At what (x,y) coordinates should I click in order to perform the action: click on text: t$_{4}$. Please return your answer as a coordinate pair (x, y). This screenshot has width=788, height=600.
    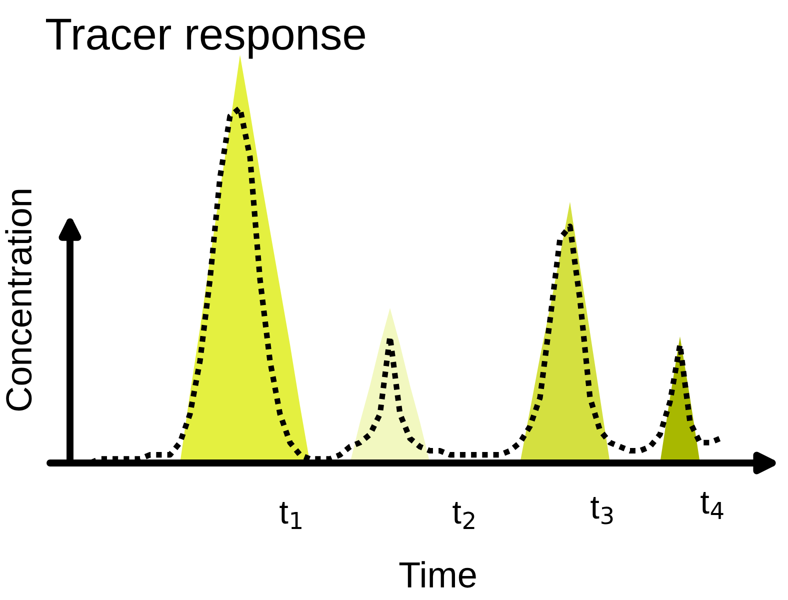
    Looking at the image, I should click on (712, 505).